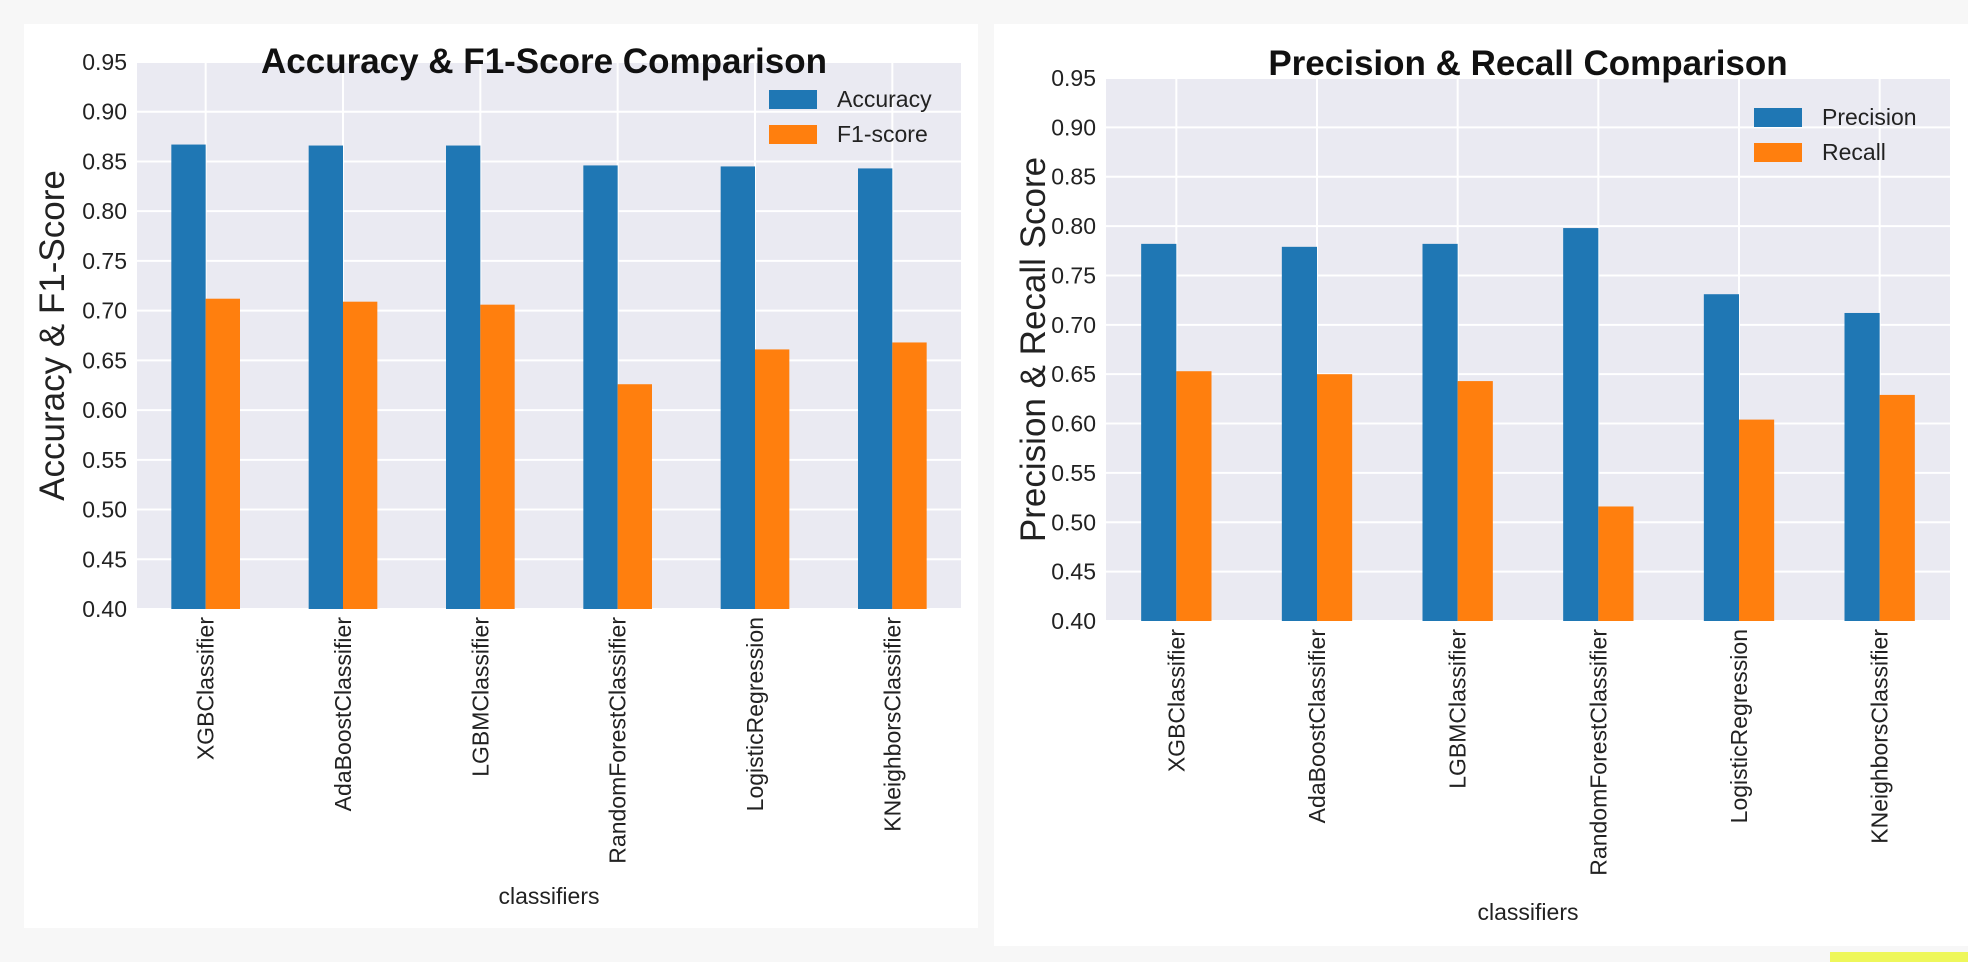 Image resolution: width=1968 pixels, height=962 pixels. What do you see at coordinates (1899, 957) in the screenshot?
I see `highlight-marker` at bounding box center [1899, 957].